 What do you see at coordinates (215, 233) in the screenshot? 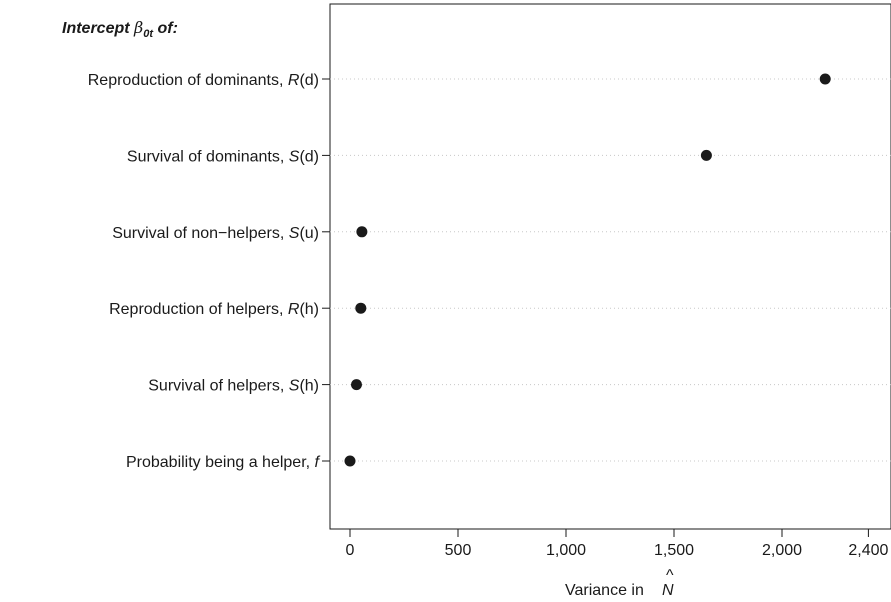
I see `category-label: Survival of non−helpers, S(u)` at bounding box center [215, 233].